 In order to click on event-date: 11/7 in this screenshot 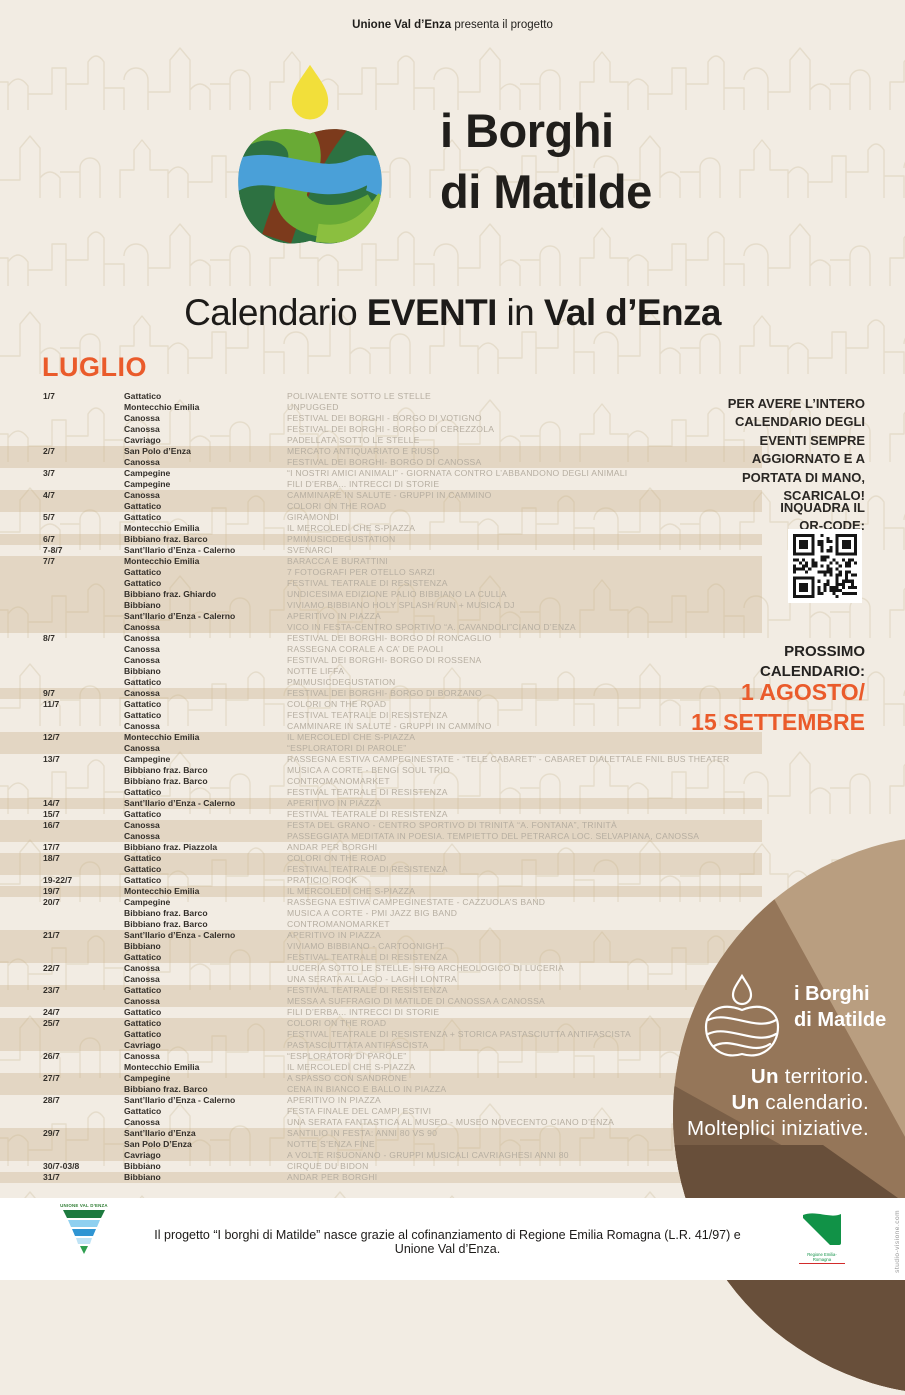, I will do `click(51, 704)`.